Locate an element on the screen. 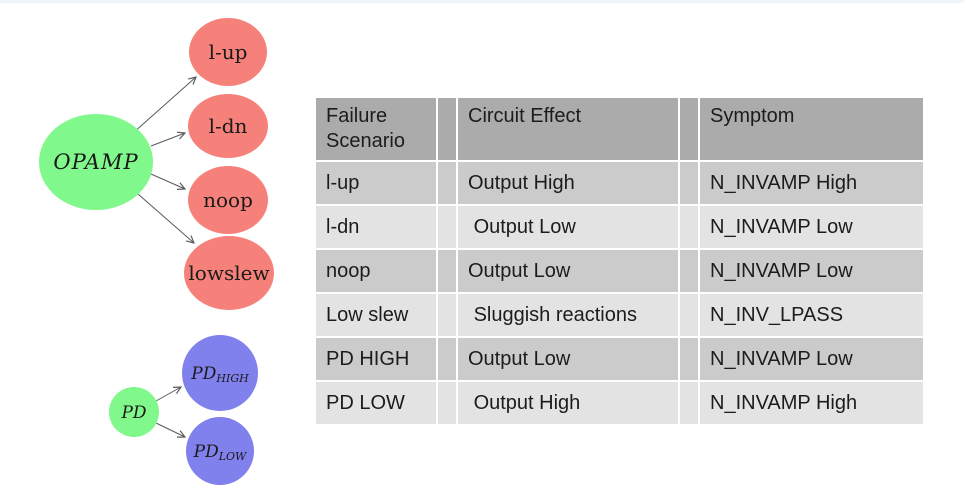 The height and width of the screenshot is (492, 964). opamp-arrows is located at coordinates (164, 160).